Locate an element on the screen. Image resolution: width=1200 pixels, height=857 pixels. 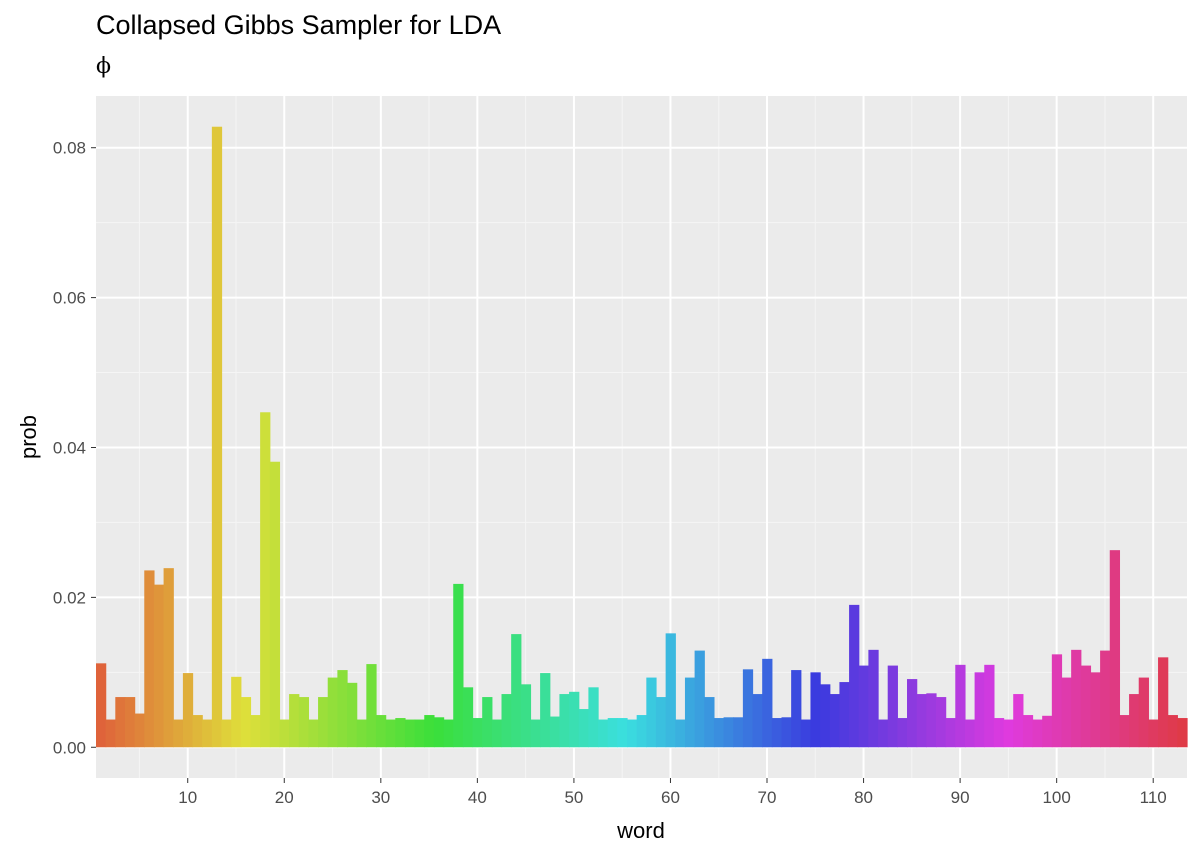
y-axis: 0.00 0.02 0.04 0.06 0.08 is located at coordinates (74, 448).